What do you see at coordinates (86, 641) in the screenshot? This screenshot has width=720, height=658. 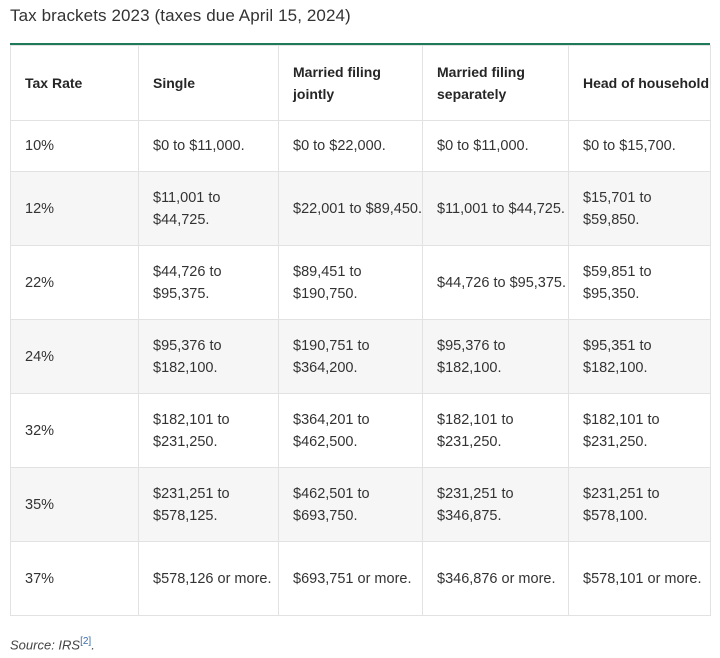 I see `source-reference-link: [2]` at bounding box center [86, 641].